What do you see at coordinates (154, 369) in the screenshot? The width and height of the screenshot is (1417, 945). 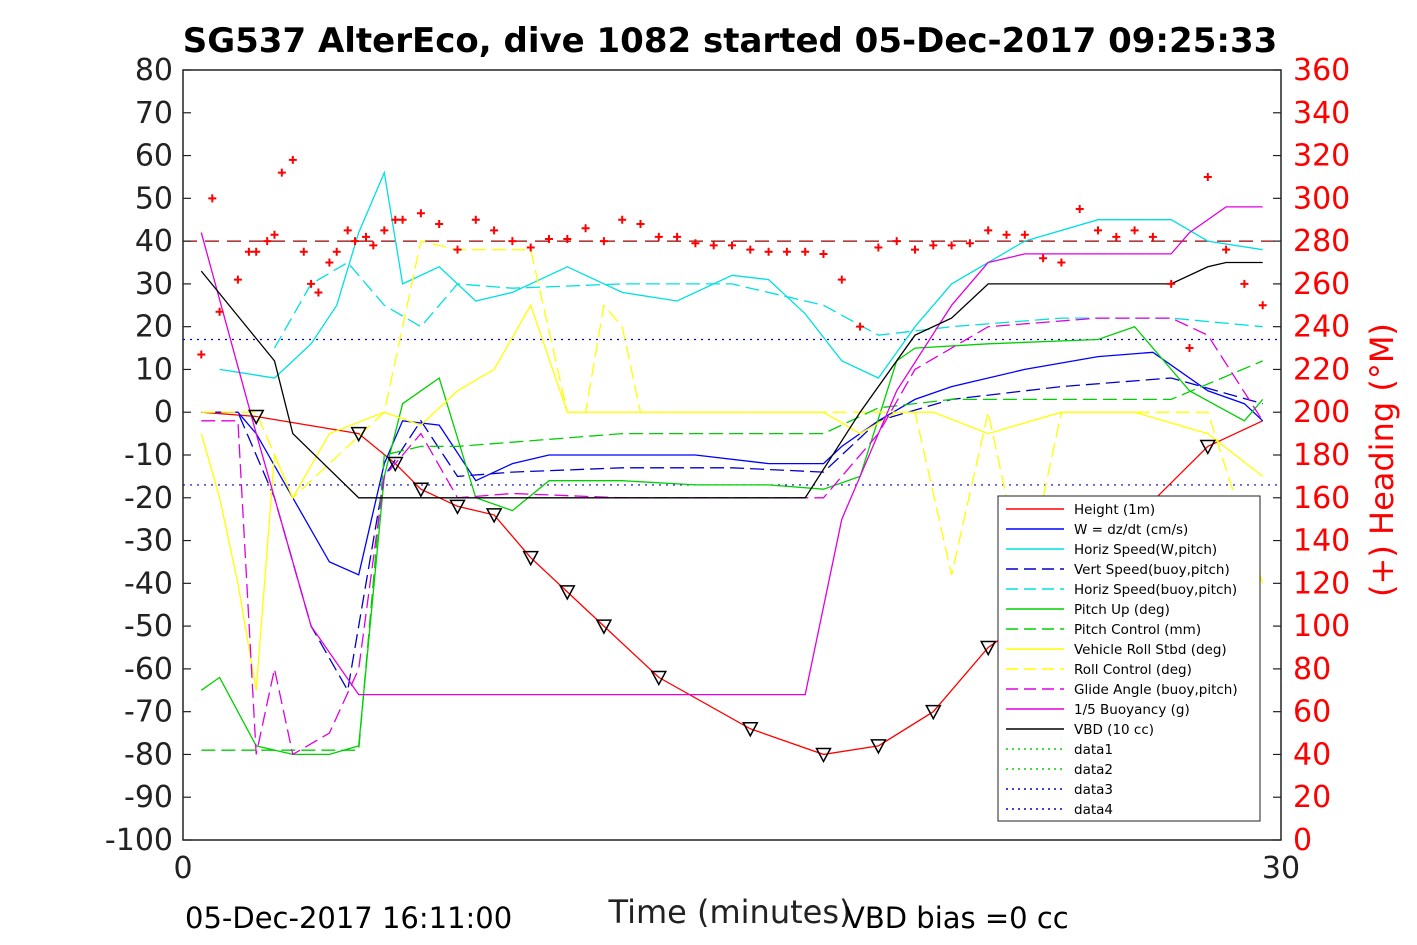 I see `y-tick-label-left: 10` at bounding box center [154, 369].